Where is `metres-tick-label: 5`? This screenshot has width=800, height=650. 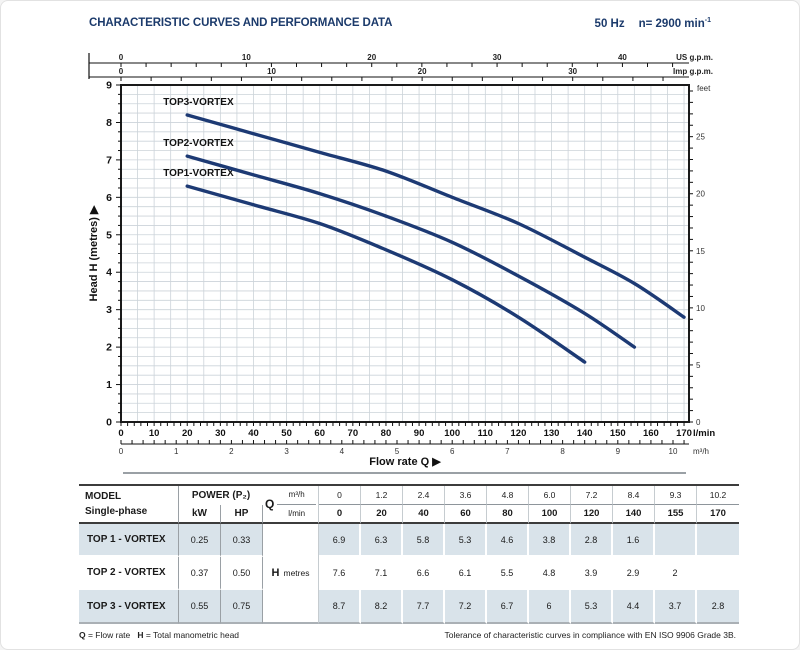
metres-tick-label: 5 is located at coordinates (109, 235).